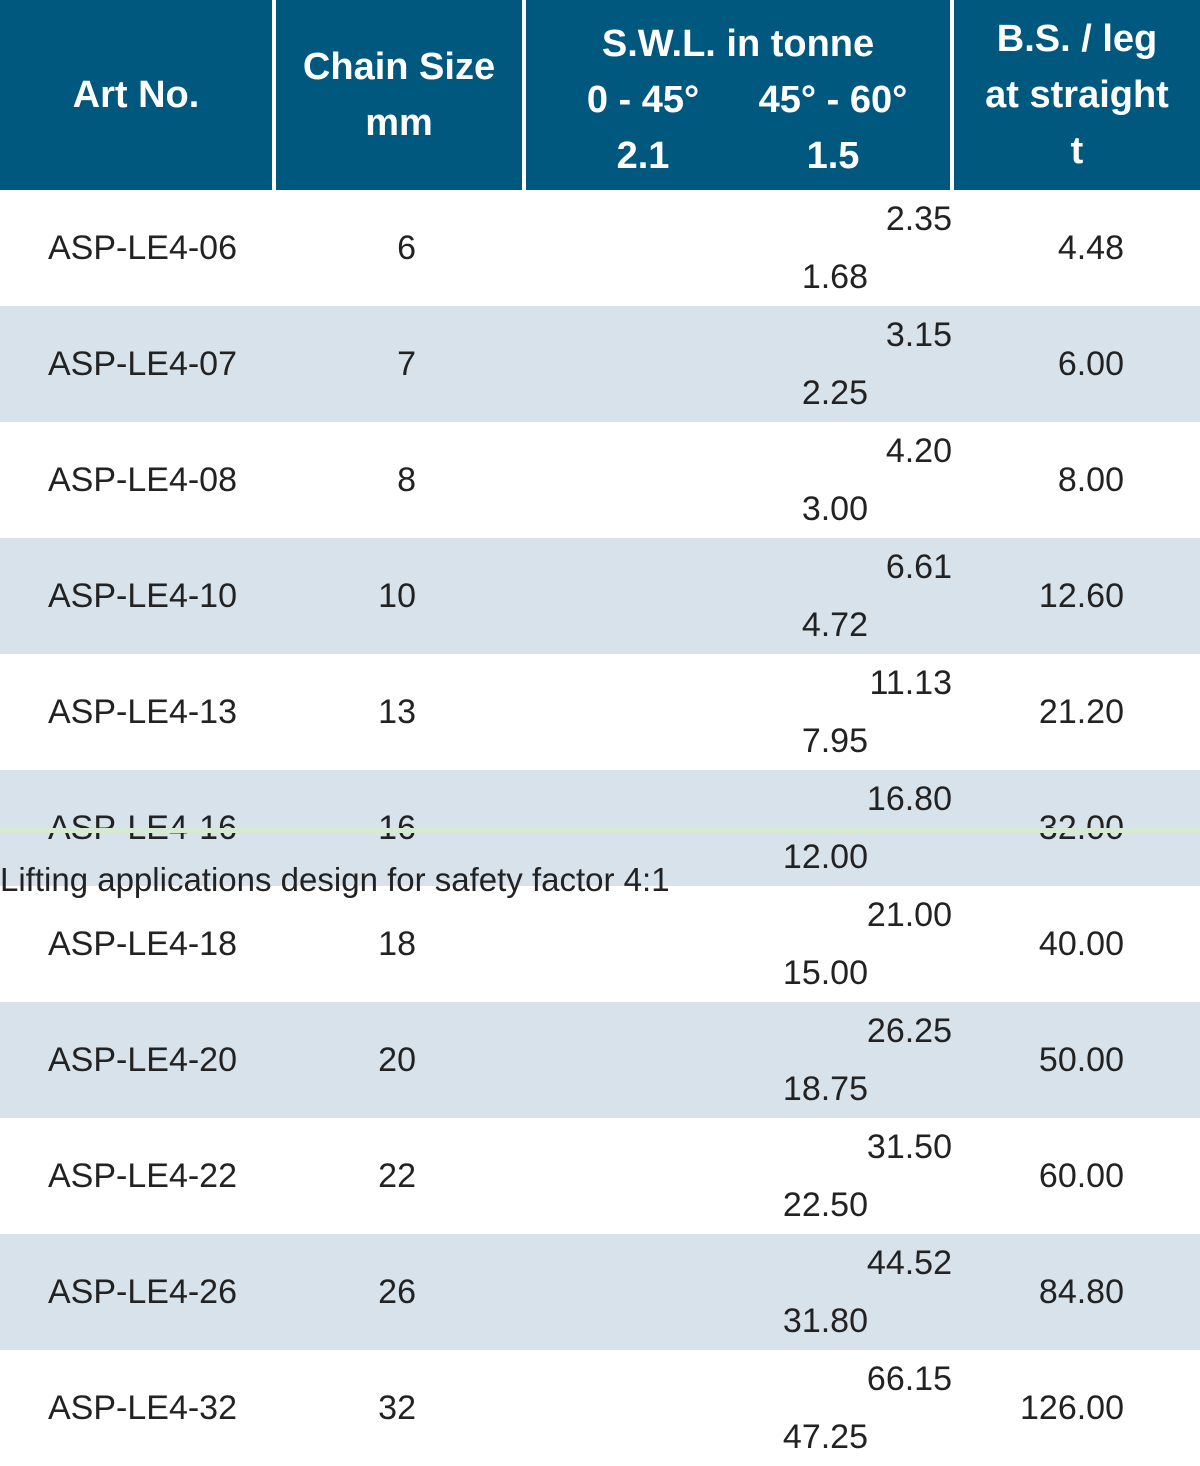 The image size is (1200, 1466). Describe the element at coordinates (399, 1292) in the screenshot. I see `cell-chain-size: 26` at that location.